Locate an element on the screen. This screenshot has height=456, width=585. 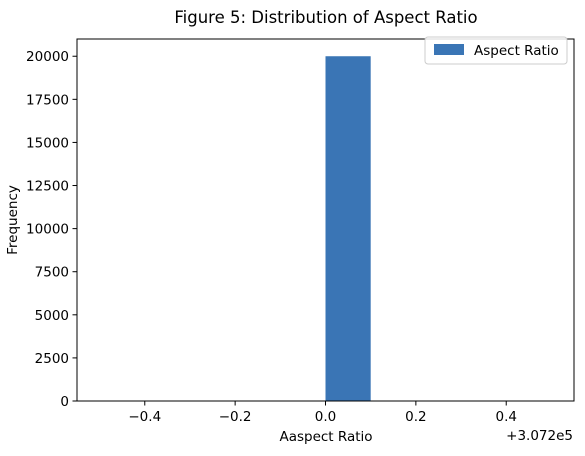
legend-box is located at coordinates (496, 50).